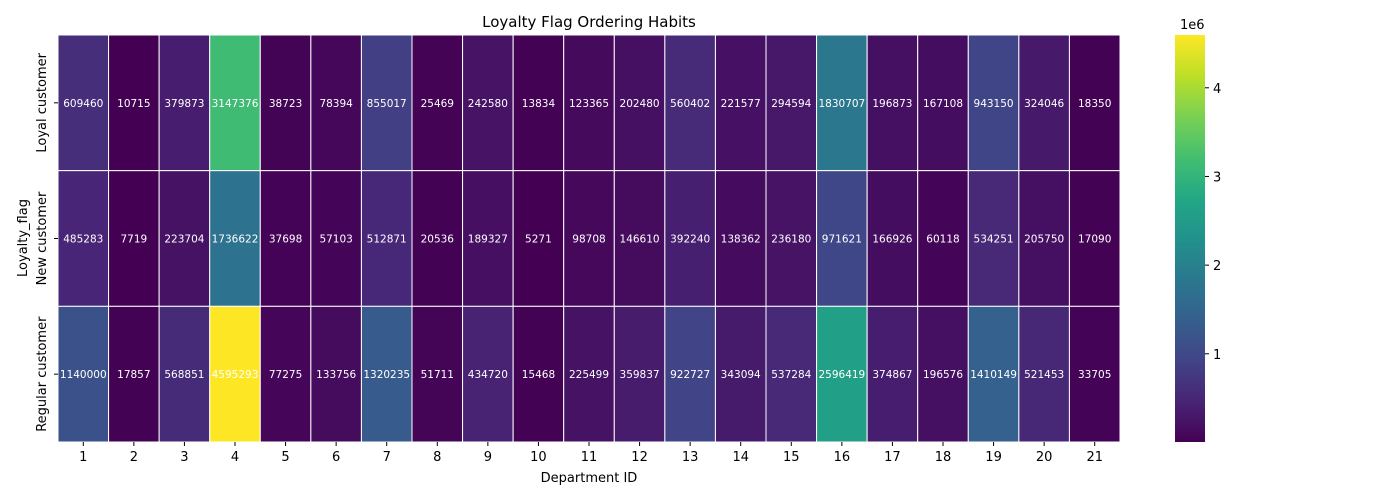 Image resolution: width=1400 pixels, height=500 pixels. I want to click on cell-value-label: 922727, so click(690, 375).